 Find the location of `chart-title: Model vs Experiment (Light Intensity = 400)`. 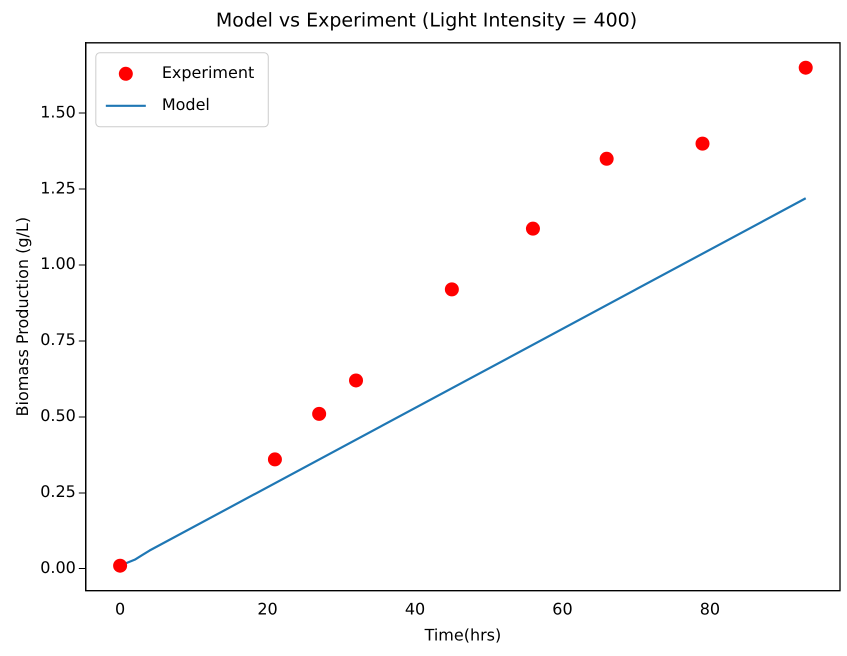

chart-title: Model vs Experiment (Light Intensity = 400) is located at coordinates (427, 20).